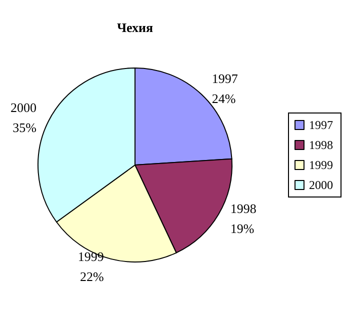 This screenshot has height=310, width=361. What do you see at coordinates (135, 27) in the screenshot?
I see `chart-title: Чехия` at bounding box center [135, 27].